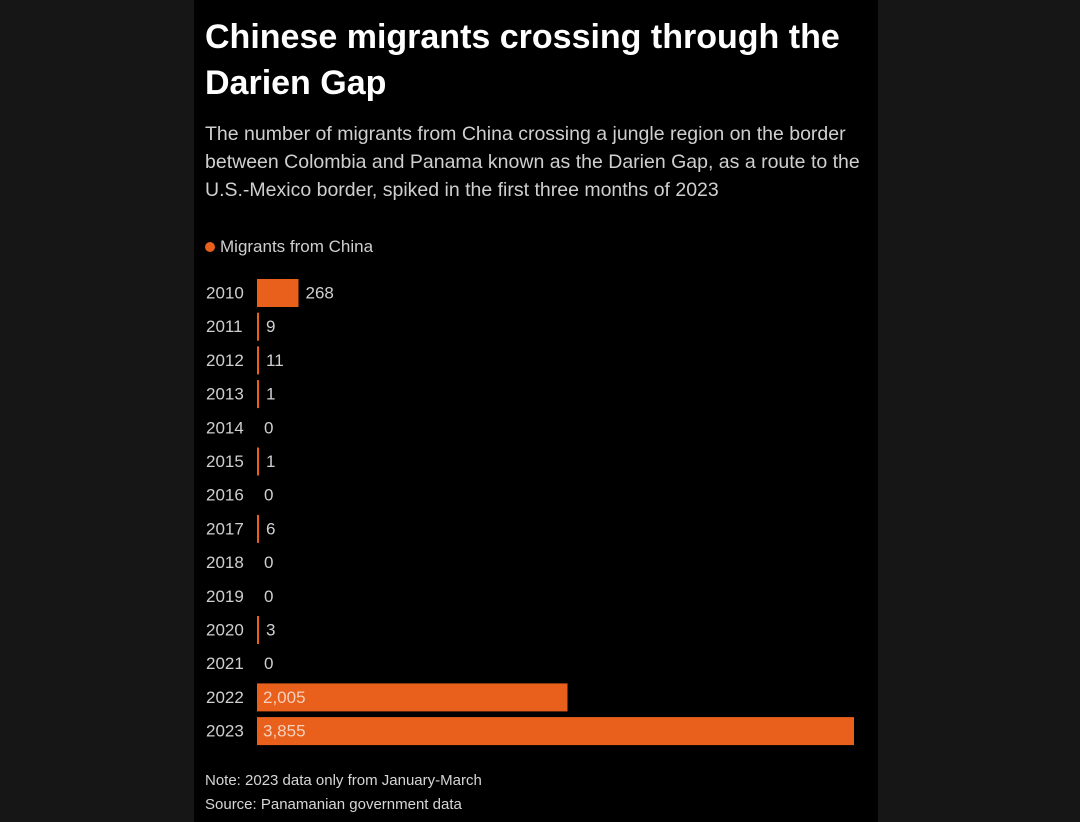 The height and width of the screenshot is (822, 1080). I want to click on y-tick-label: 2020, so click(225, 630).